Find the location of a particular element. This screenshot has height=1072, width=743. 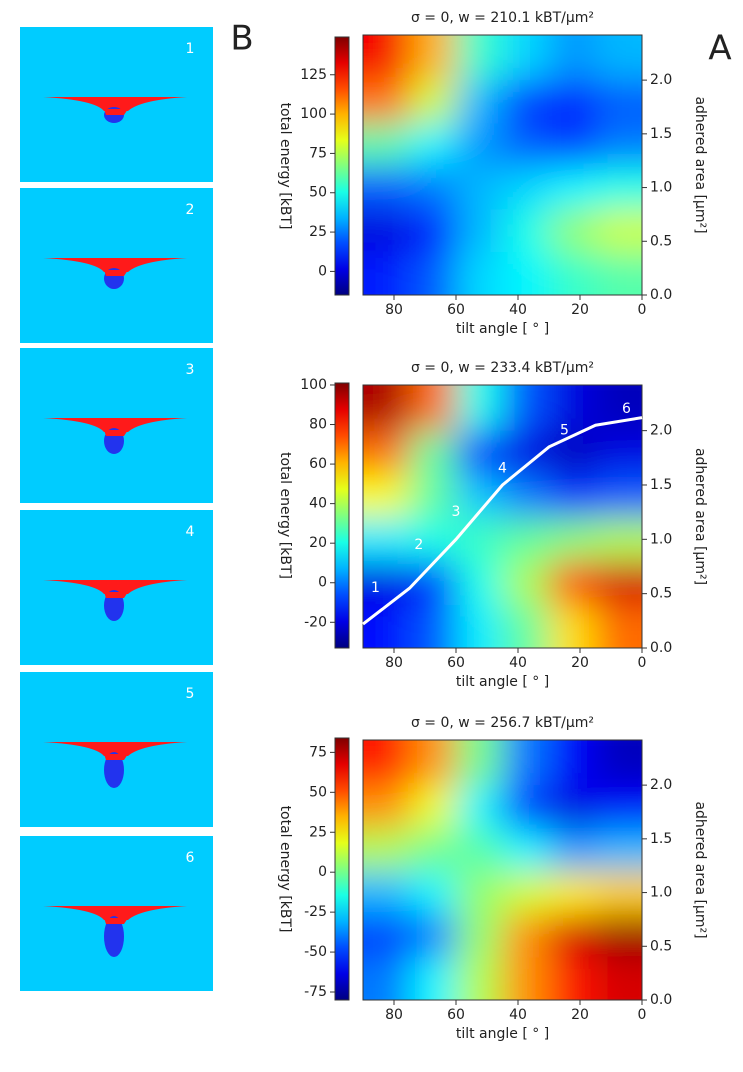

colorbar-tick-label: 40 is located at coordinates (318, 504).